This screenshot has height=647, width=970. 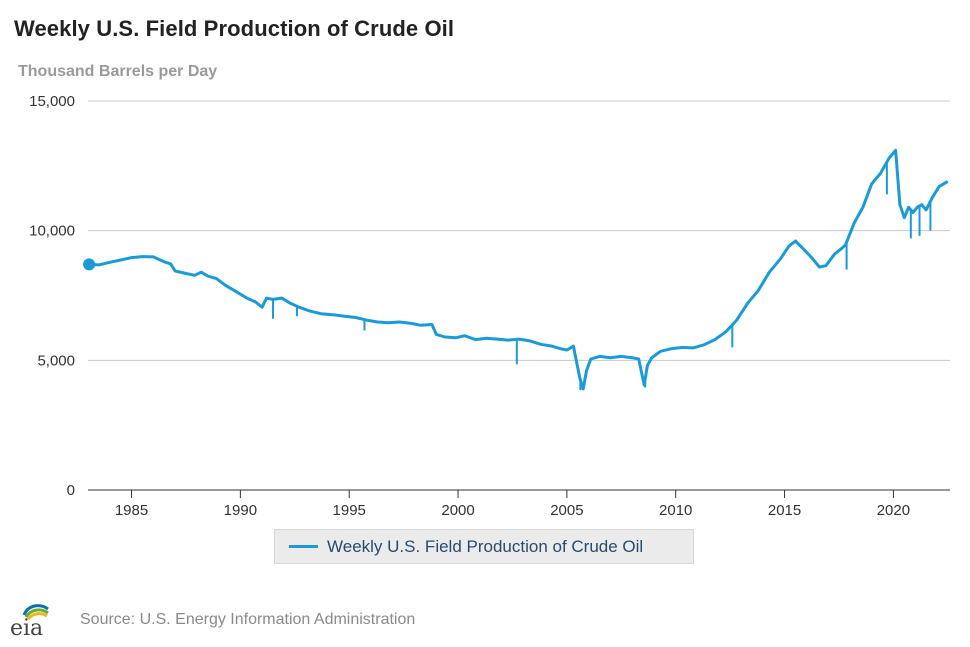 I want to click on y-tick-label: 5,000, so click(x=56, y=360).